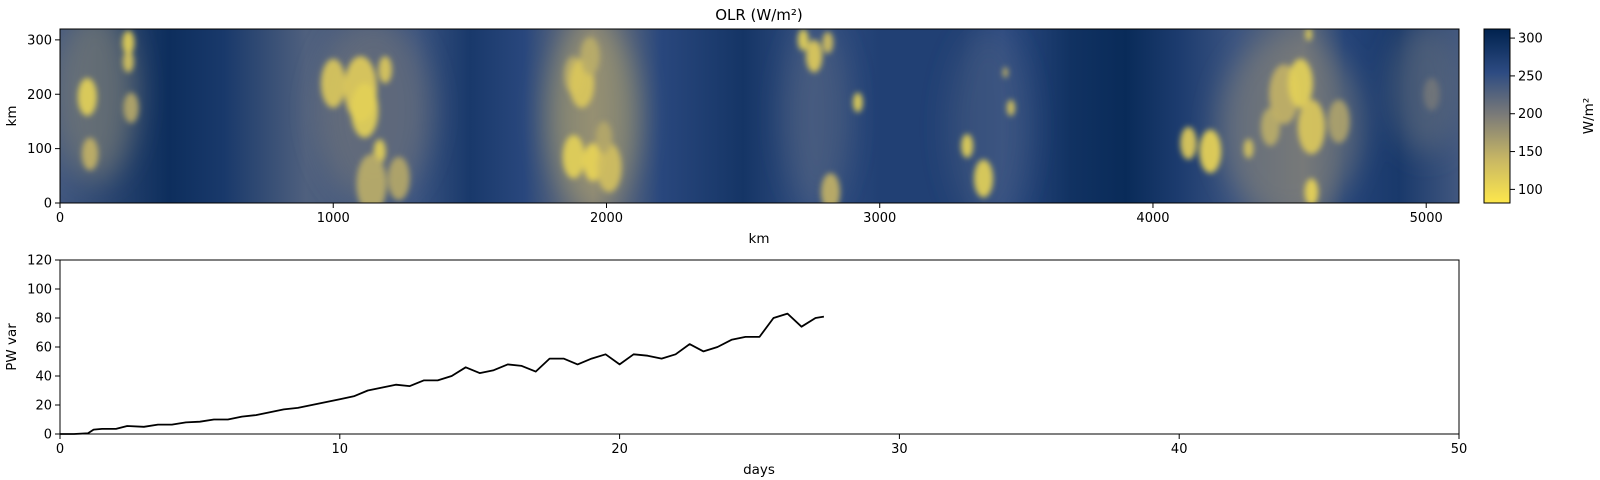  What do you see at coordinates (43, 319) in the screenshot?
I see `line-y-tick-label: 80` at bounding box center [43, 319].